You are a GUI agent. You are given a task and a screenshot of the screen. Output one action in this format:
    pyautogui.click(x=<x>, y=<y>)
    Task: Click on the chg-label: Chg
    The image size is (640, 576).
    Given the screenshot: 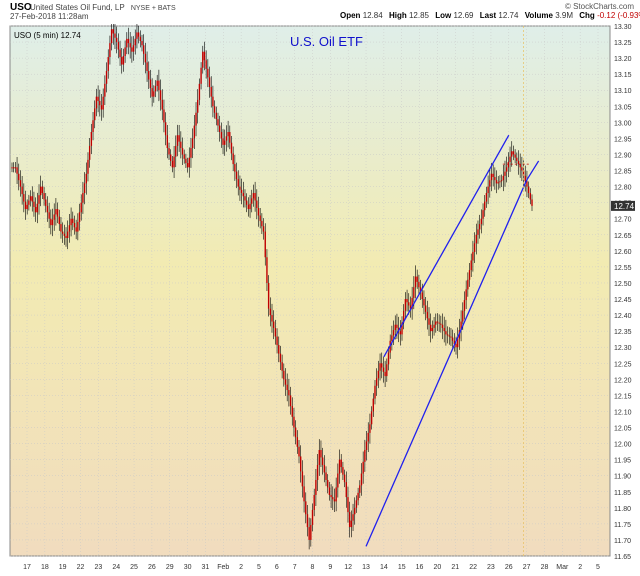 What is the action you would take?
    pyautogui.click(x=587, y=15)
    